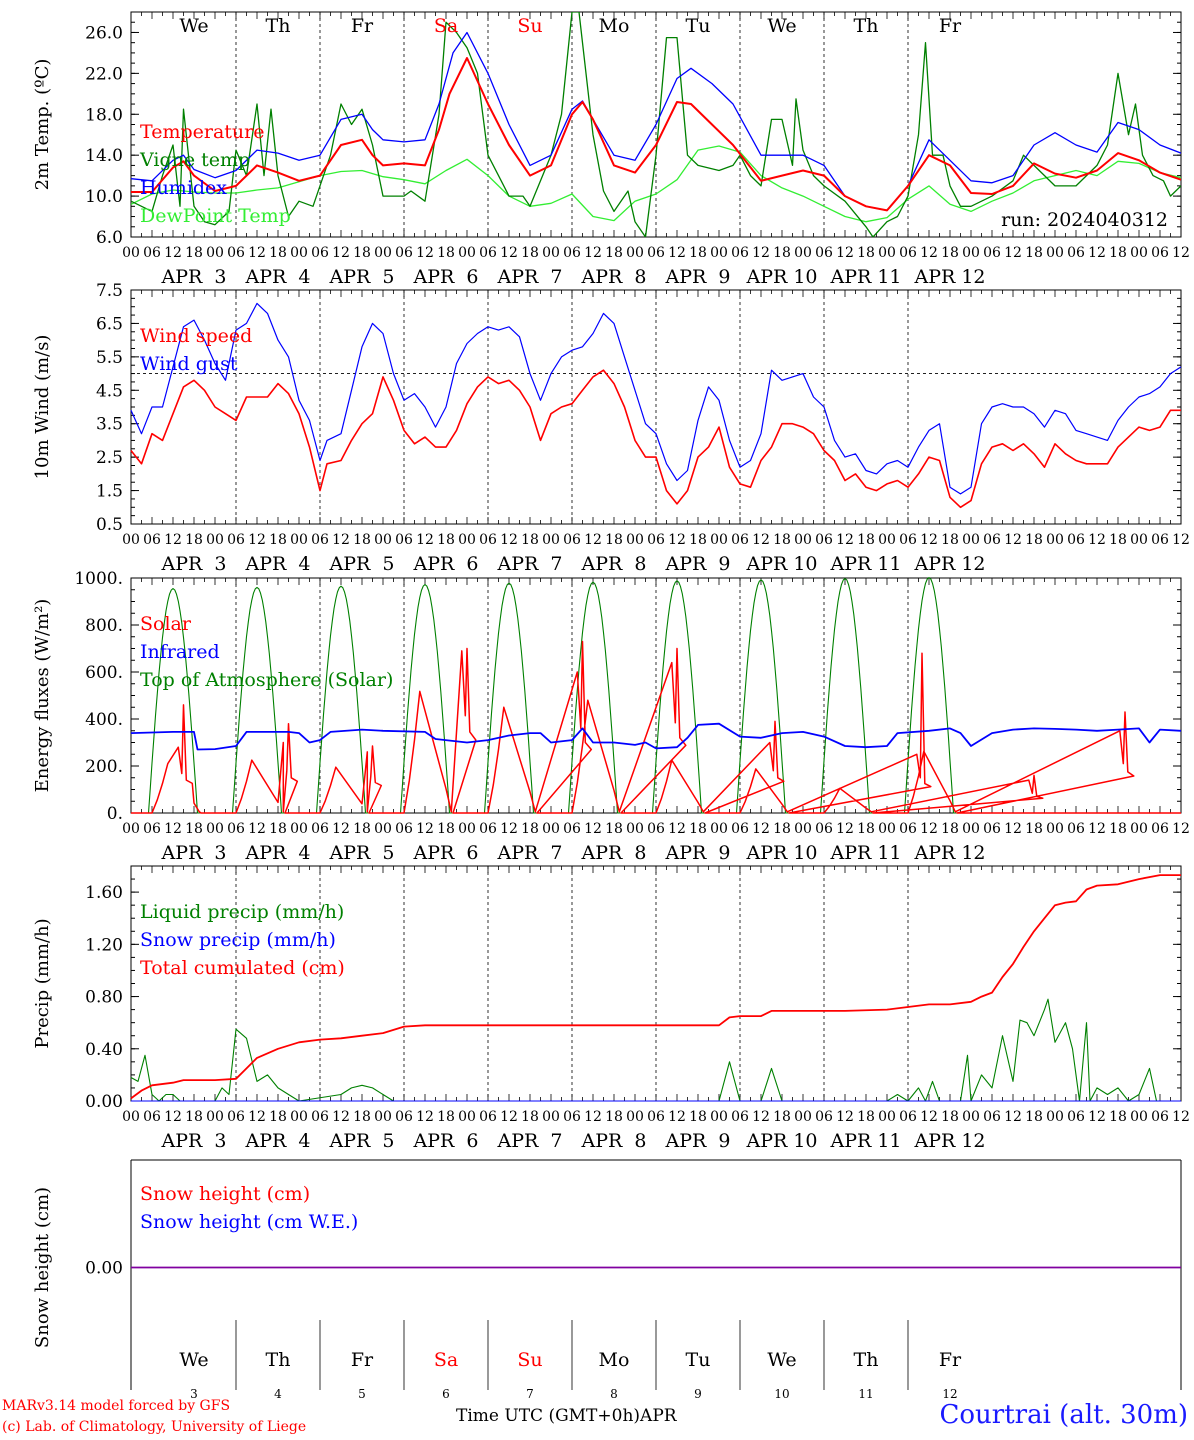 Image resolution: width=1194 pixels, height=1440 pixels. What do you see at coordinates (698, 1360) in the screenshot?
I see `weekday-label: Tu` at bounding box center [698, 1360].